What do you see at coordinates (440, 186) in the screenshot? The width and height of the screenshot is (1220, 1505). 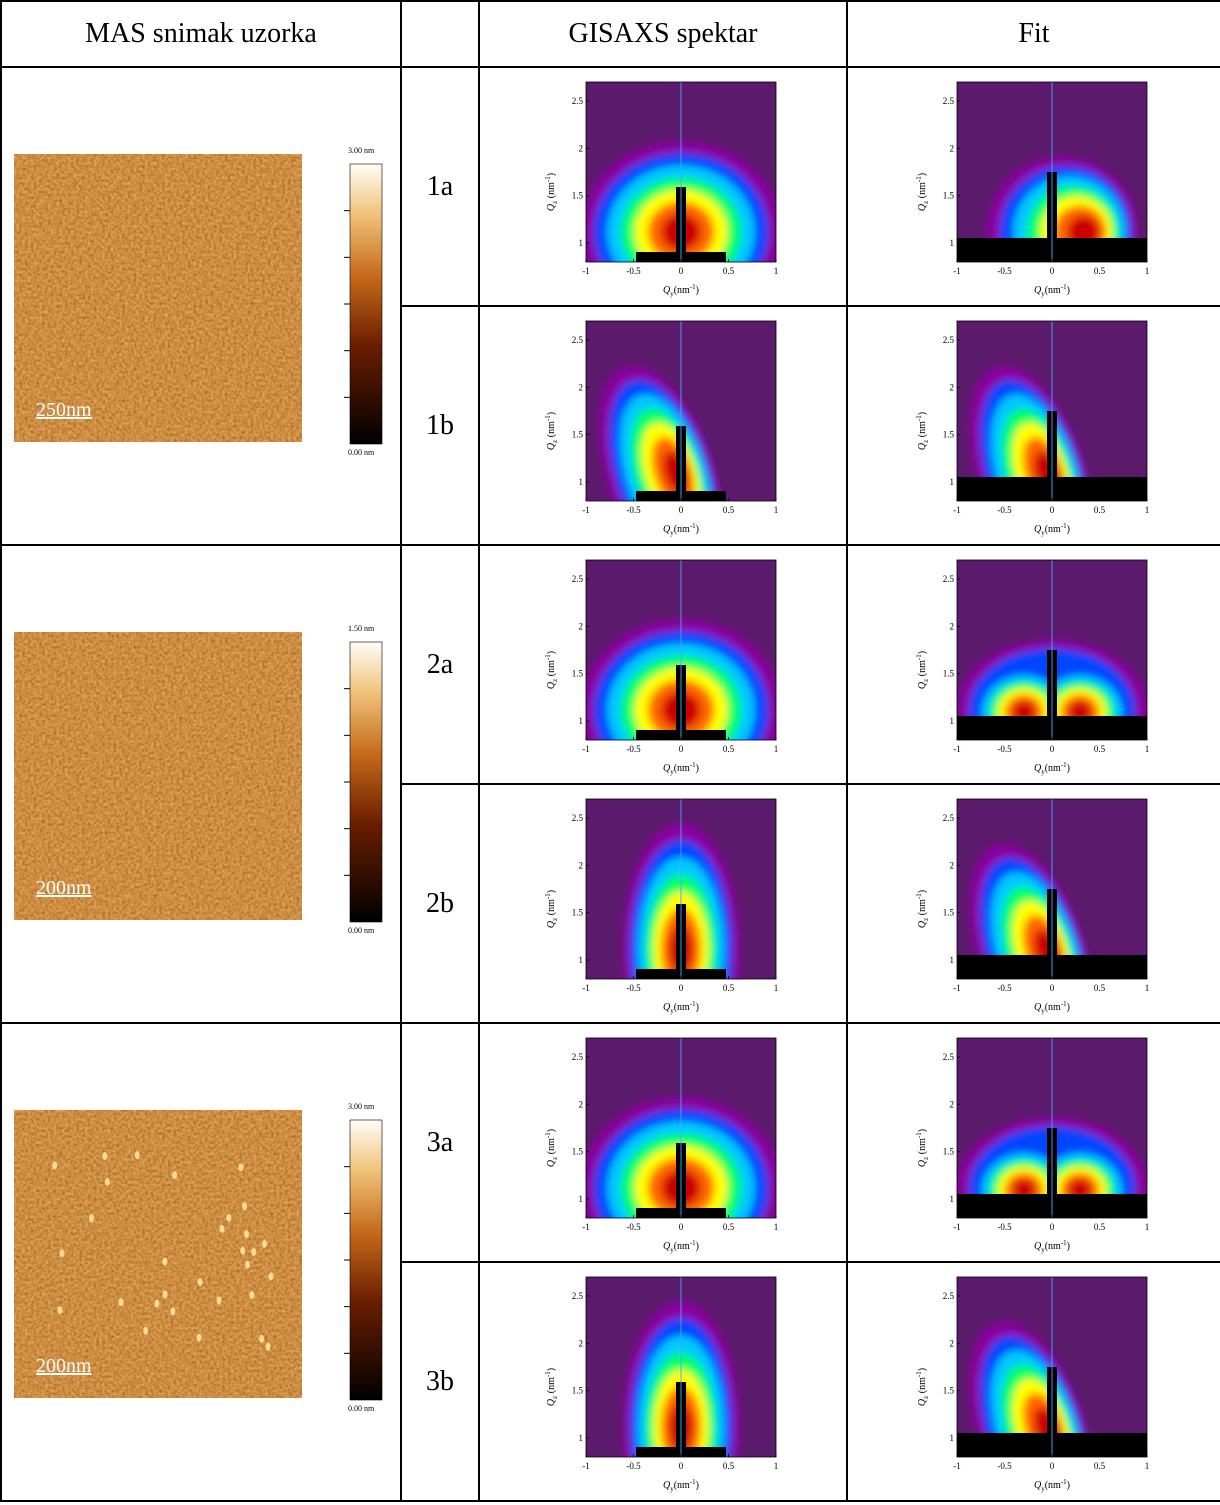 I see `row-label: 1a` at bounding box center [440, 186].